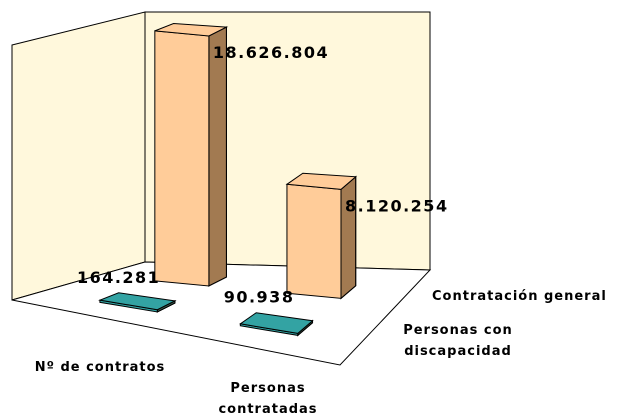 This screenshot has height=417, width=635. Describe the element at coordinates (271, 52) in the screenshot. I see `value-label: 18.626.804` at that location.